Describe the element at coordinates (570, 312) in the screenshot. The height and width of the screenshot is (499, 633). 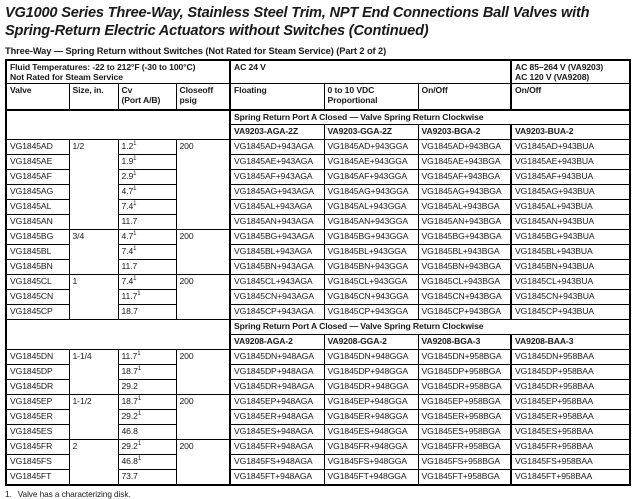
I see `combo-cell: VG1845CP+943BUA` at that location.